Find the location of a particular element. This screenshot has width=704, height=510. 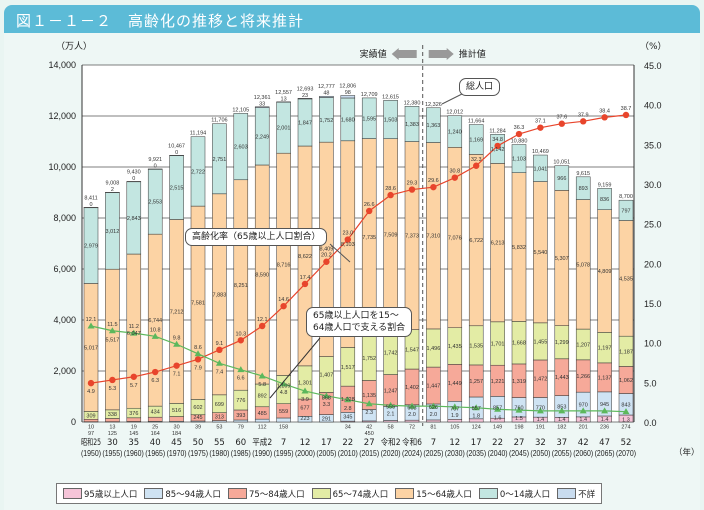

callout-pointer is located at coordinates (295, 368).